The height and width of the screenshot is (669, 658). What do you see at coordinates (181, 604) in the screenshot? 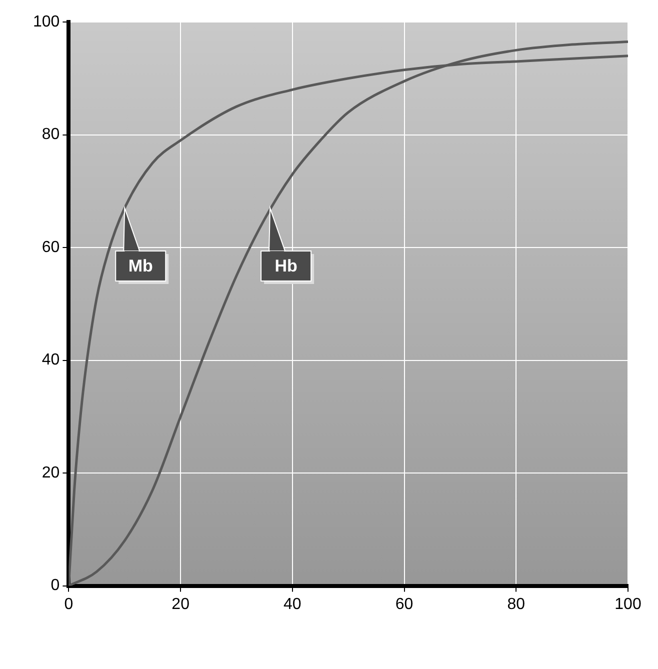
I see `x-tick-label: 20` at bounding box center [181, 604].